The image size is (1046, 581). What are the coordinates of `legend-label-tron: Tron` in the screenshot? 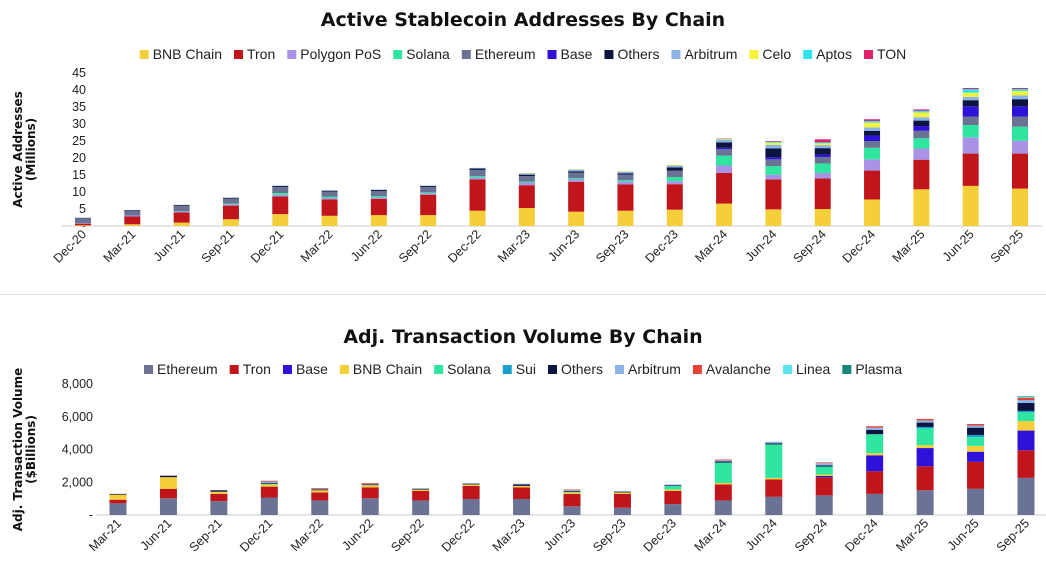 It's located at (257, 369).